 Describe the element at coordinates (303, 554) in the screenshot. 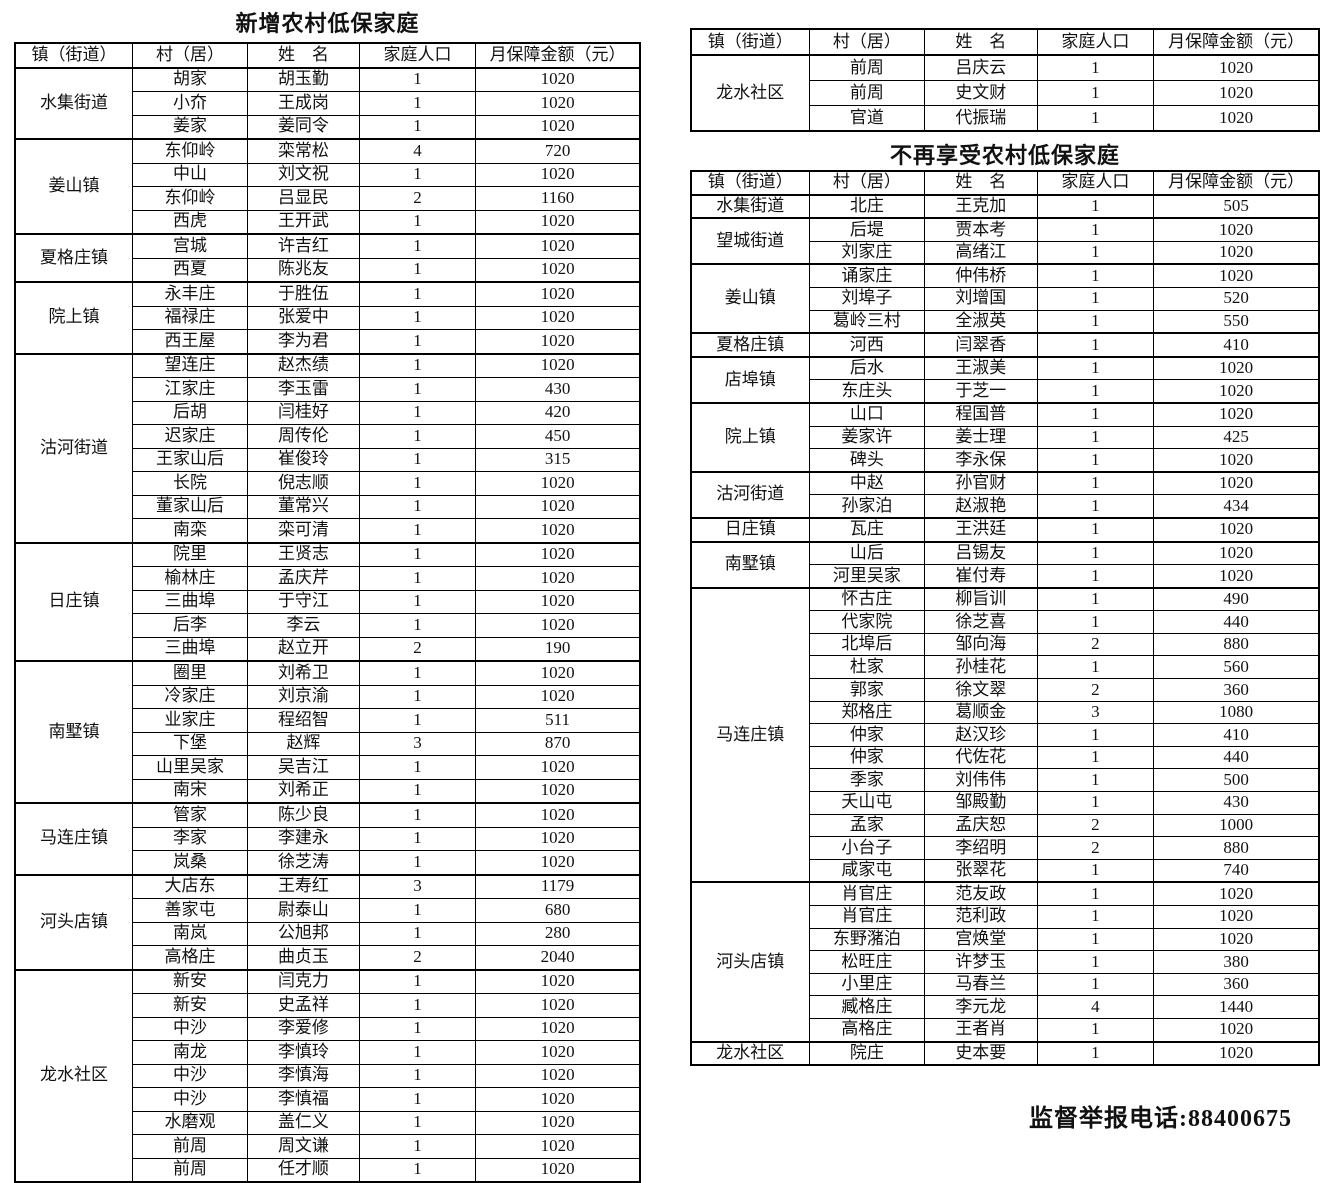

I see `name-cell: 王贤志` at that location.